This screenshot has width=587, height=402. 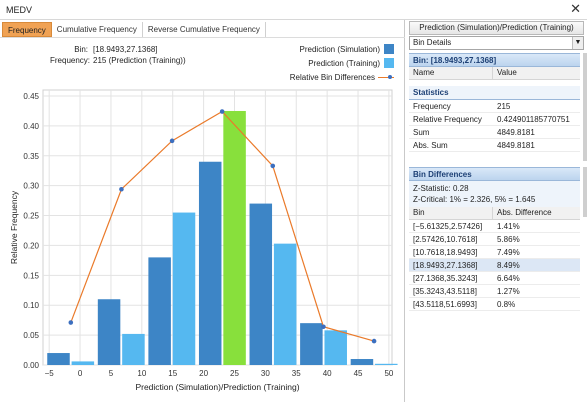 What do you see at coordinates (358, 373) in the screenshot?
I see `x-tick-label: 45` at bounding box center [358, 373].